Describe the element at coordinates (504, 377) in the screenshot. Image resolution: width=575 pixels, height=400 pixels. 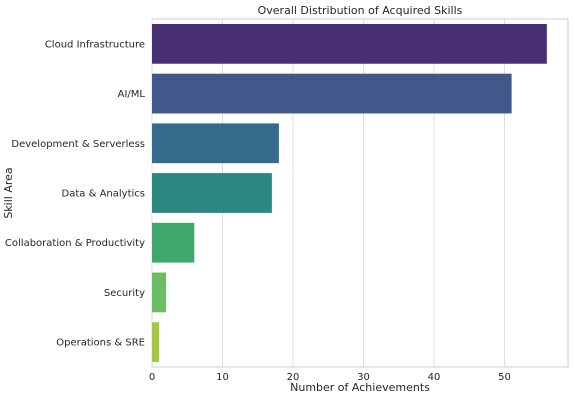
I see `x-tick-label: 50` at that location.